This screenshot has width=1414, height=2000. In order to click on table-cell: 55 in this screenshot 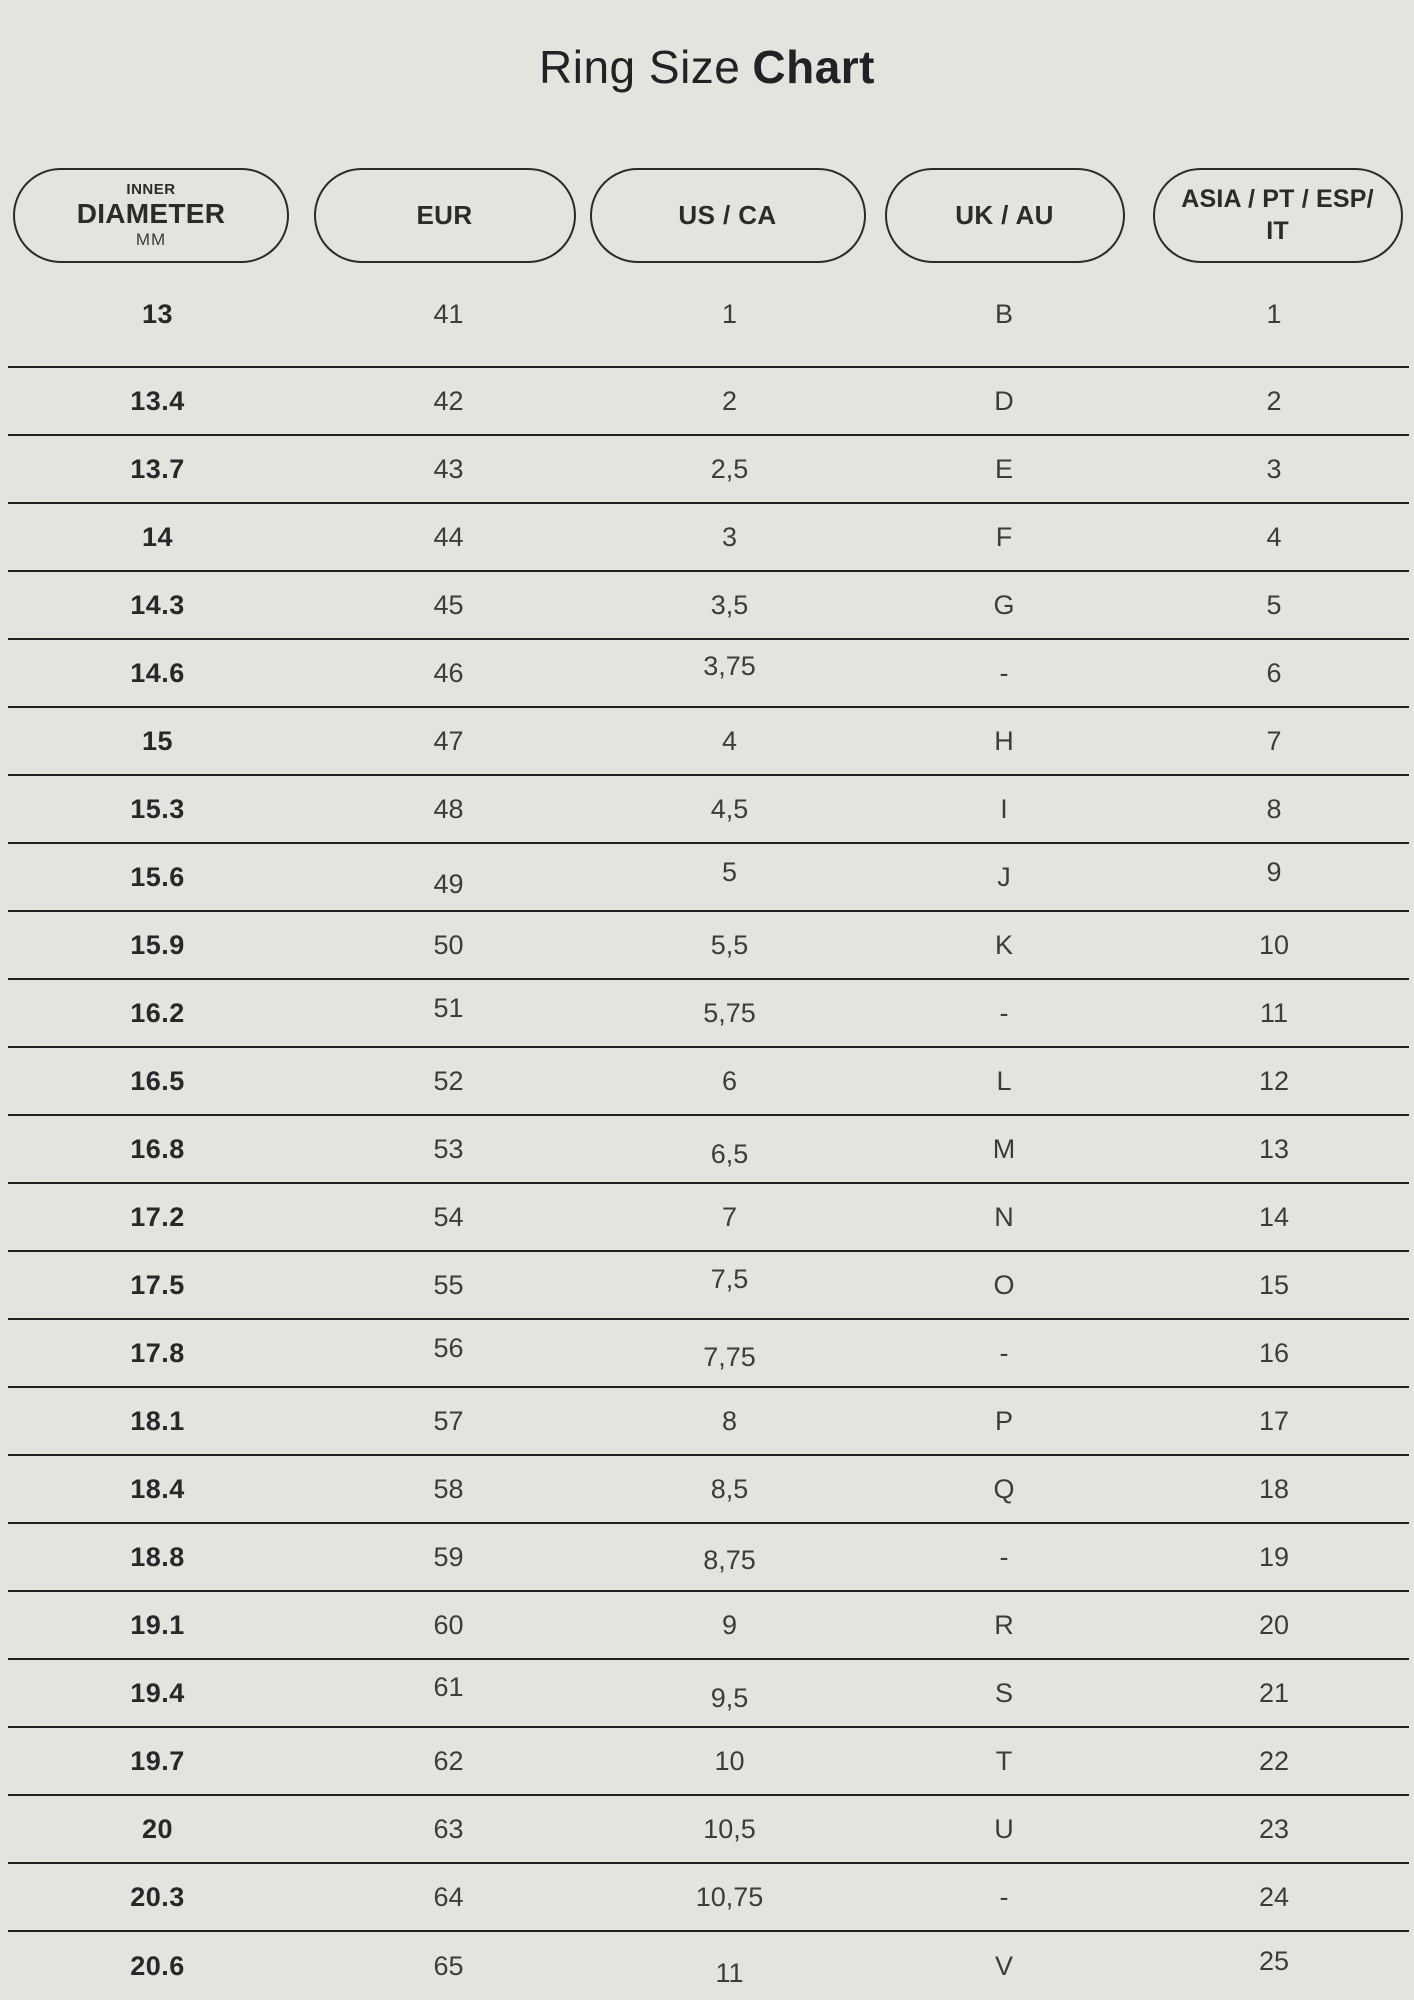, I will do `click(448, 1284)`.